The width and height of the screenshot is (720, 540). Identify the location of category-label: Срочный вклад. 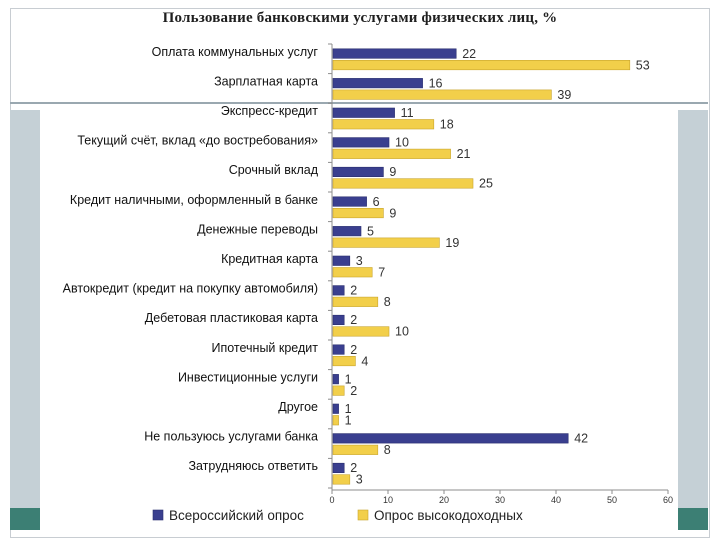
(274, 170).